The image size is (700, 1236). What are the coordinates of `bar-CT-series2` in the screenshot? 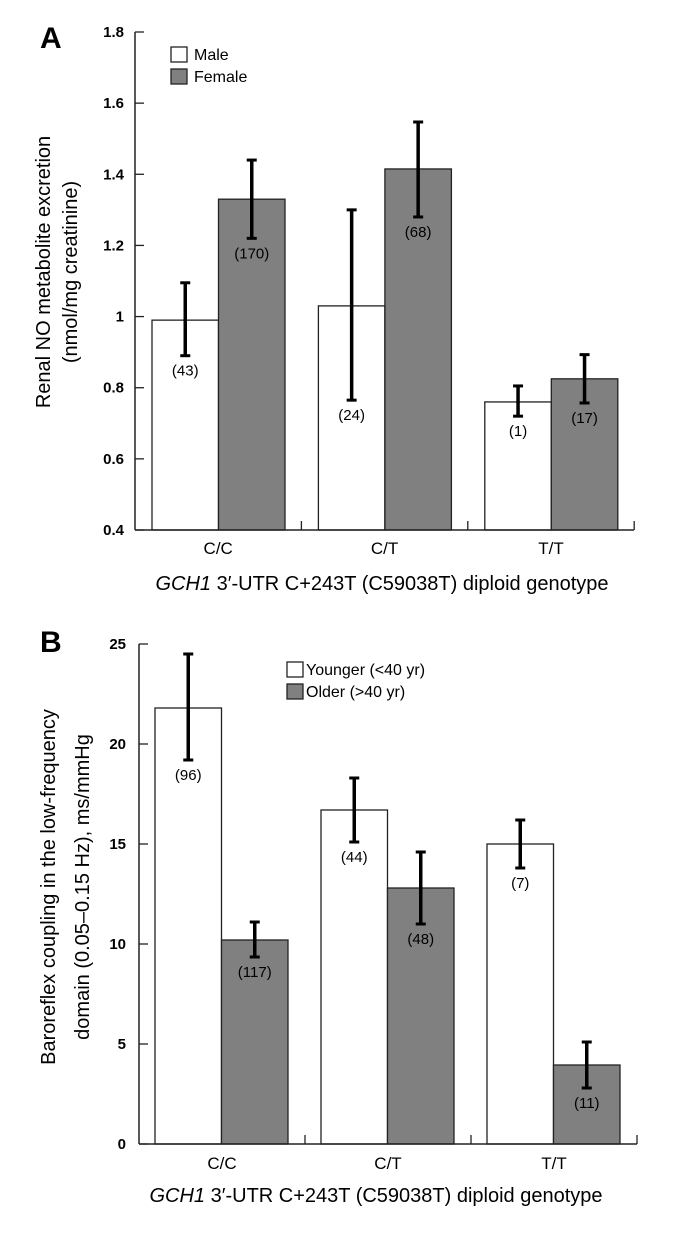 It's located at (420, 1016).